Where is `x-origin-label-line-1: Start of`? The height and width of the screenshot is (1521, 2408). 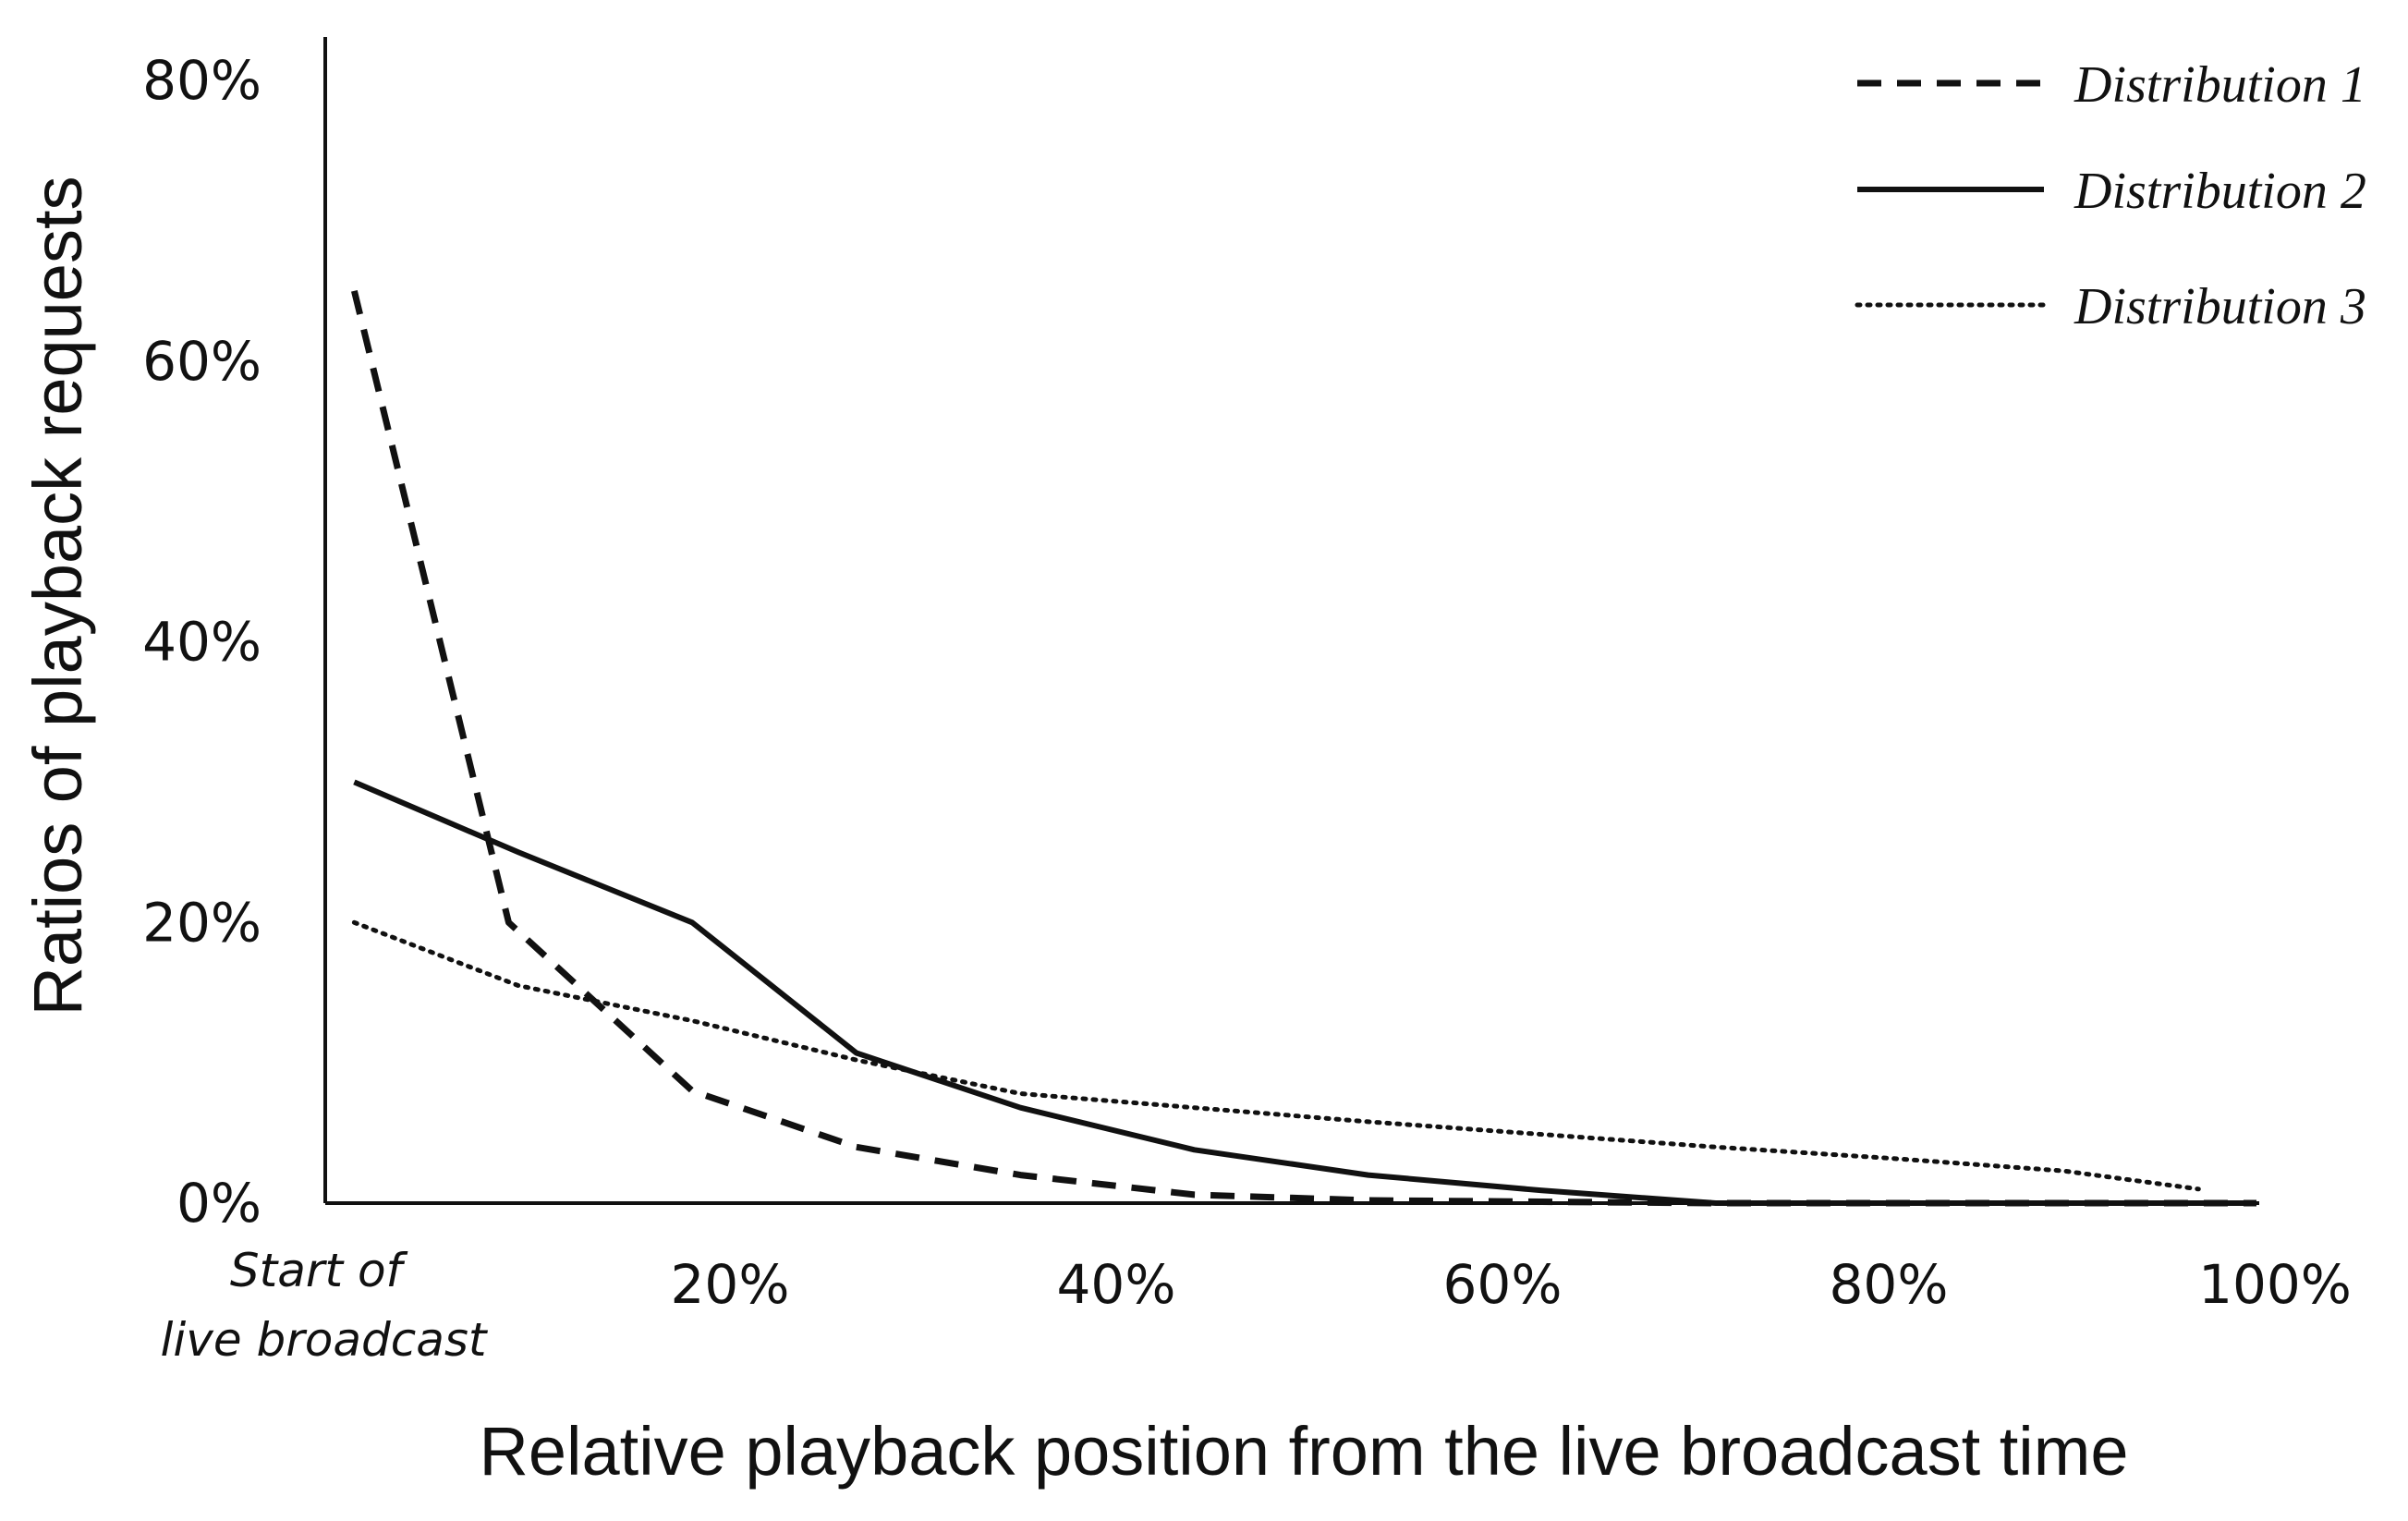
x-origin-label-line-1: Start of is located at coordinates (319, 1271).